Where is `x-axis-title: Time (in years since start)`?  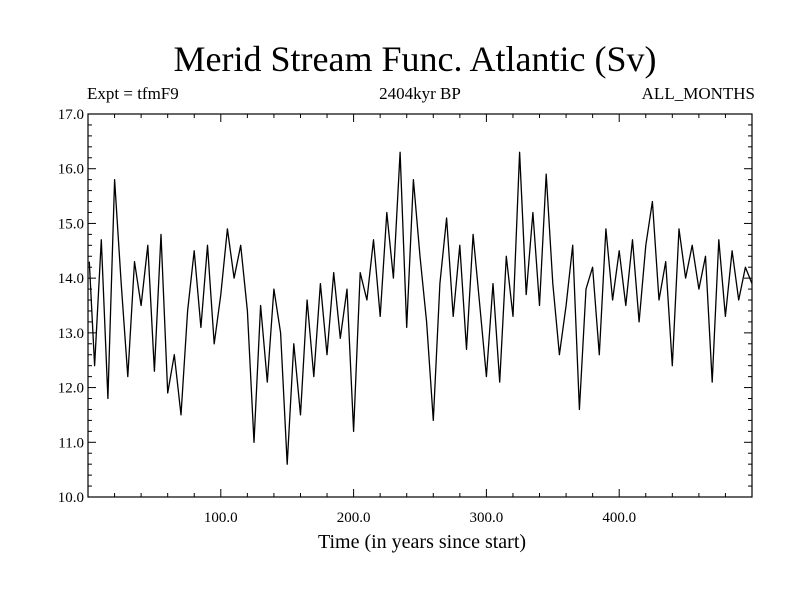 x-axis-title: Time (in years since start) is located at coordinates (422, 542).